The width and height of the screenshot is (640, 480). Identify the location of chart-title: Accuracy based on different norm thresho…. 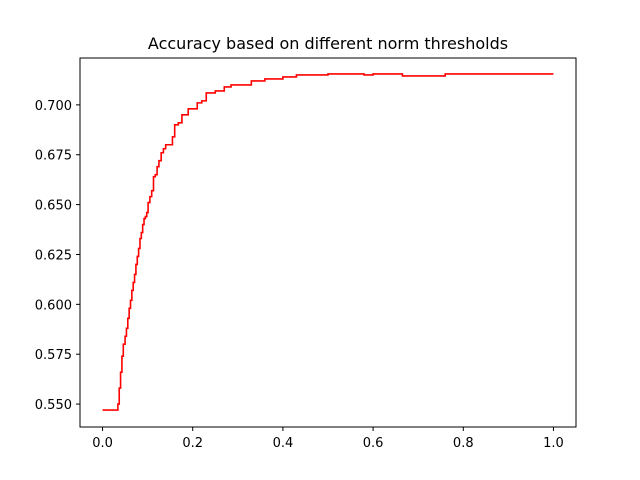
(328, 43).